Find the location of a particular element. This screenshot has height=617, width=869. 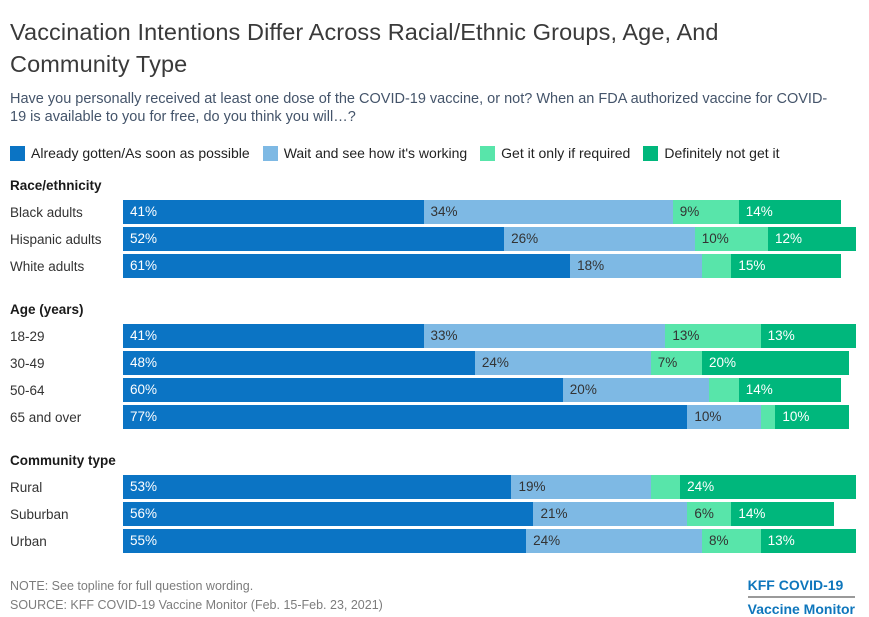

bar-segment: 55% is located at coordinates (325, 541).